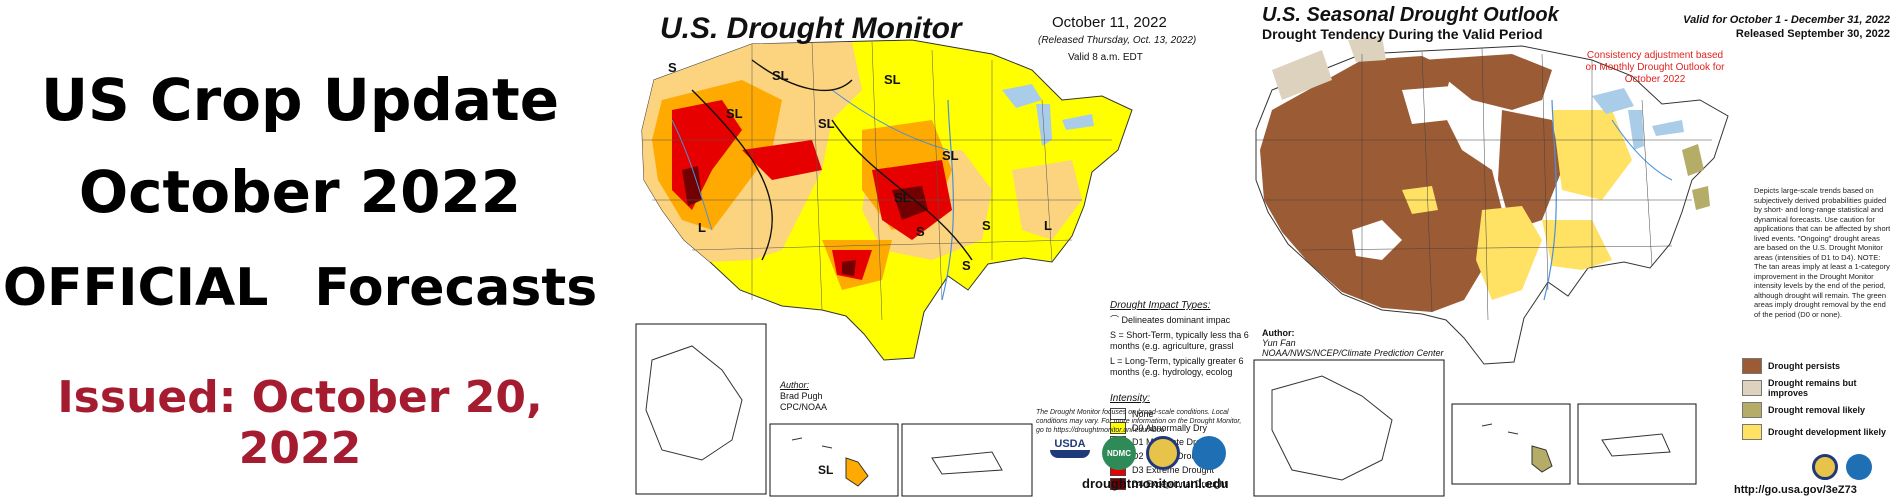  I want to click on outlook-legend-row: Drought development likely, so click(1820, 432).